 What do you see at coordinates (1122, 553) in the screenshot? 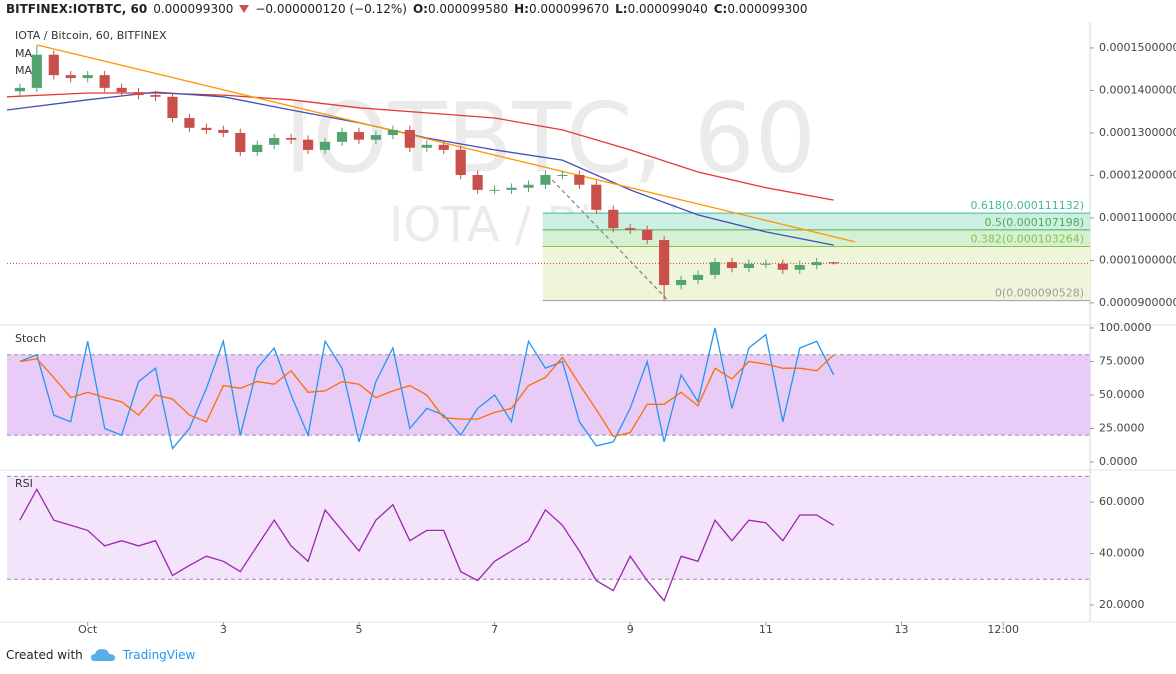
I see `y-tick-label: 40.0000` at bounding box center [1122, 553].